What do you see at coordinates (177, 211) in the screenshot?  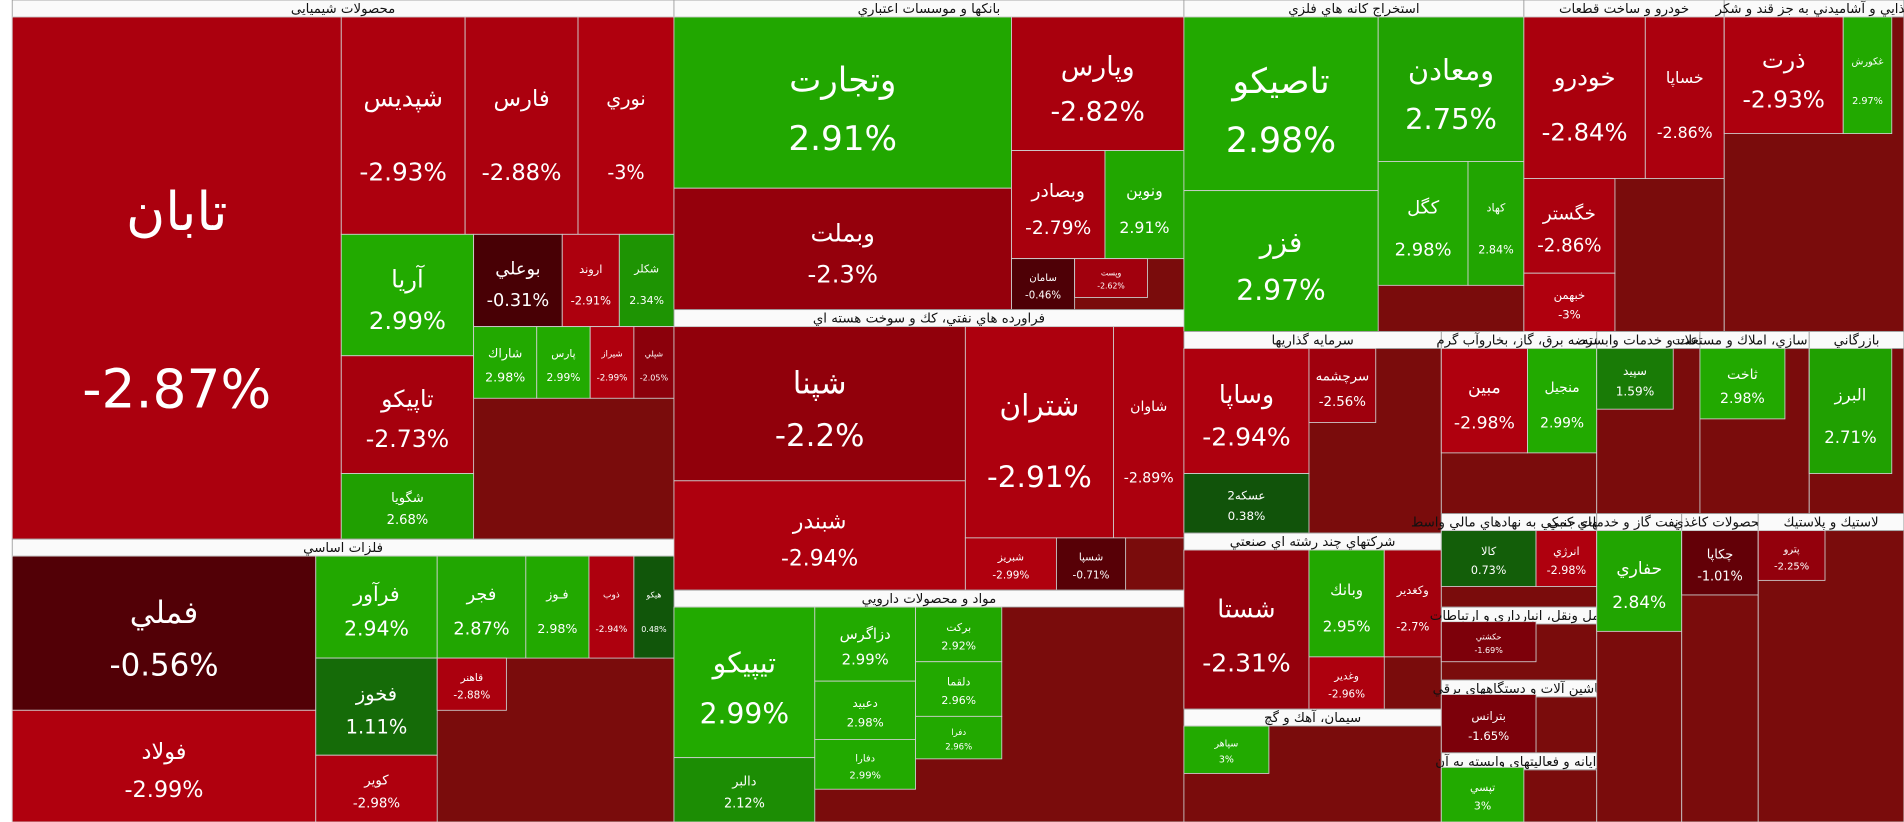 I see `tile-label: تابان` at bounding box center [177, 211].